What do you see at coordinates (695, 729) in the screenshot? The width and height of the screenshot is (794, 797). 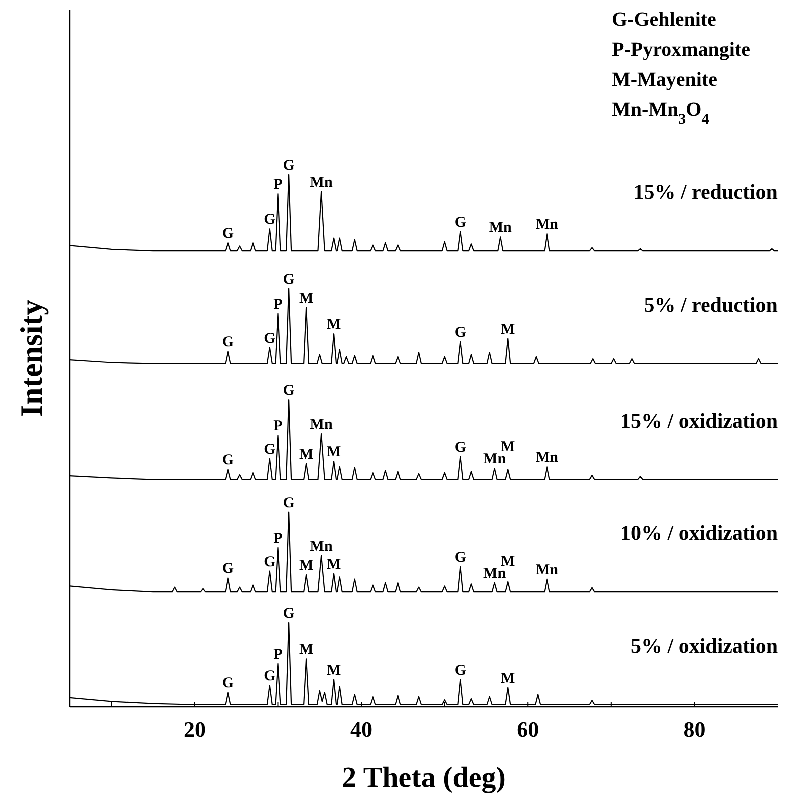 I see `x-tick-label: 80` at bounding box center [695, 729].